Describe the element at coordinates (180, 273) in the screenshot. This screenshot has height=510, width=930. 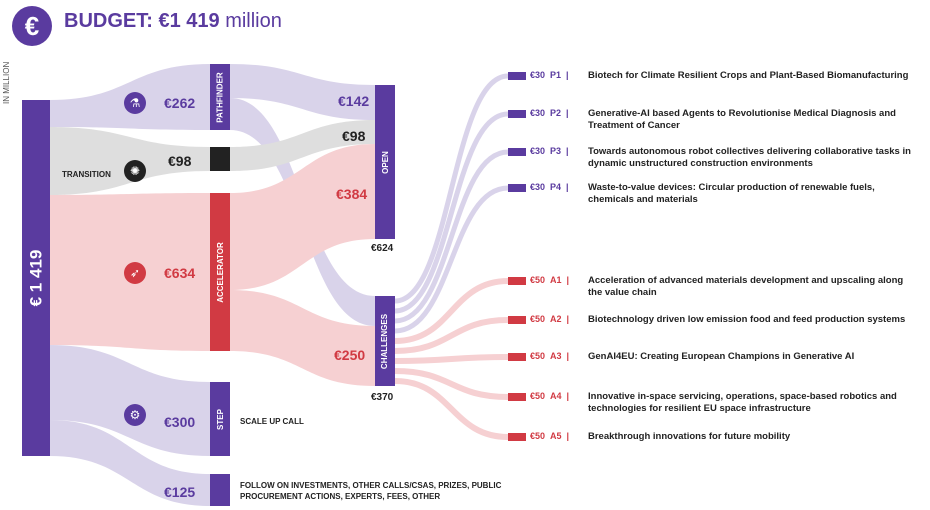
I see `accelerator-amount: €634` at that location.